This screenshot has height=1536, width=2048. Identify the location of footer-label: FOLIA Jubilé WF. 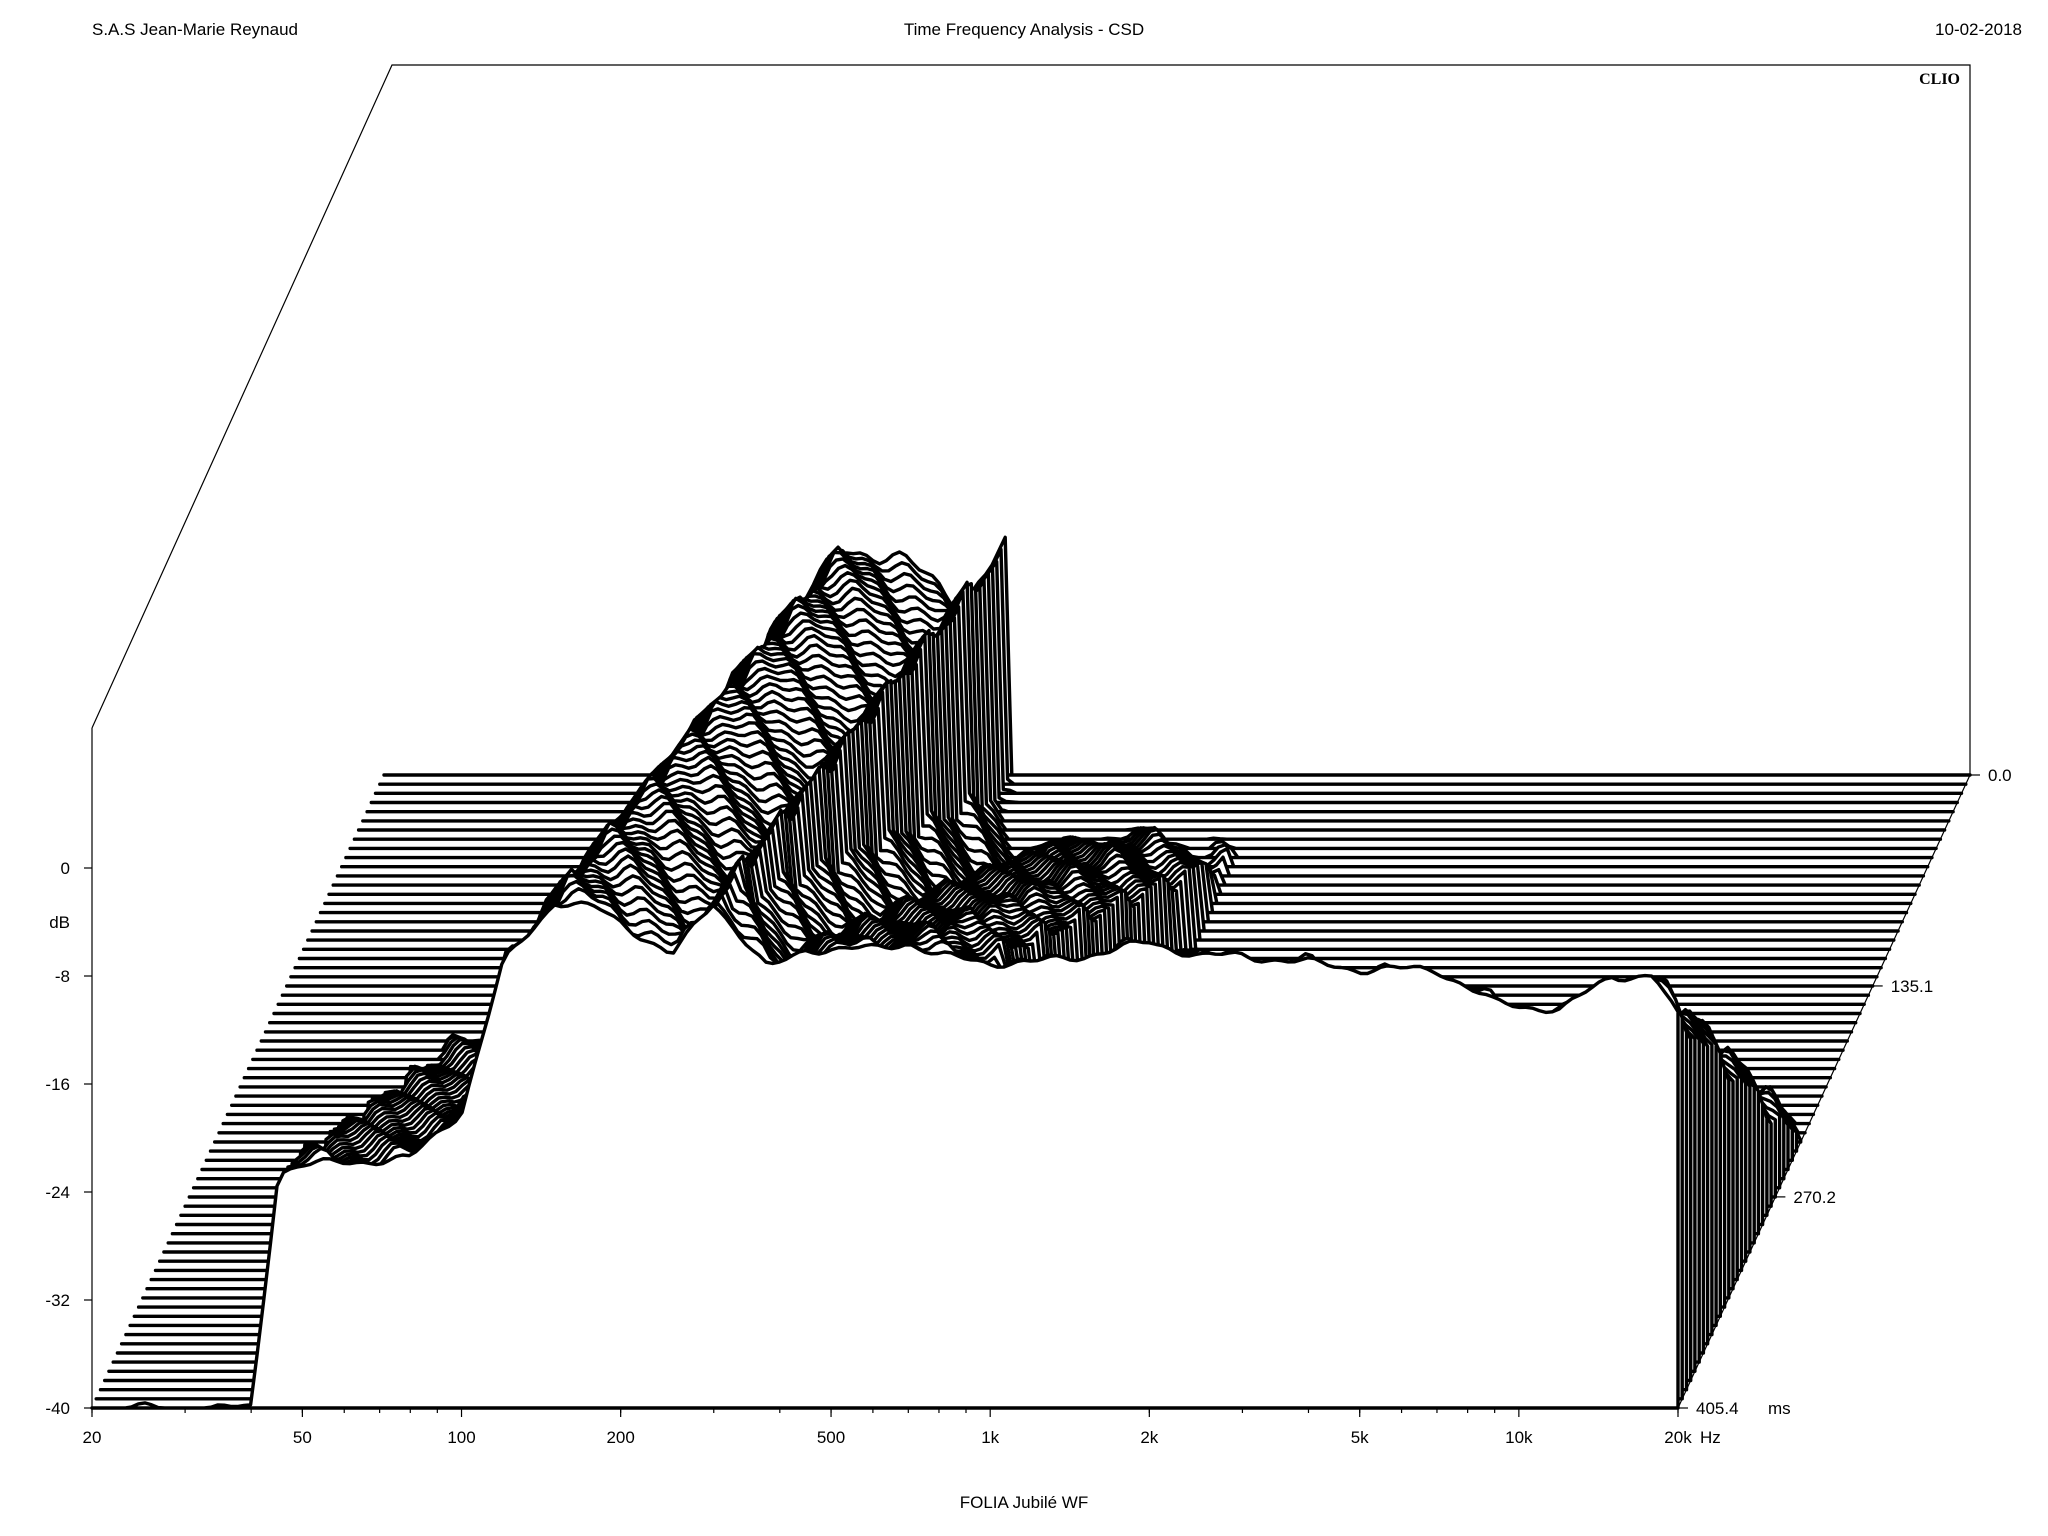
(1024, 1502).